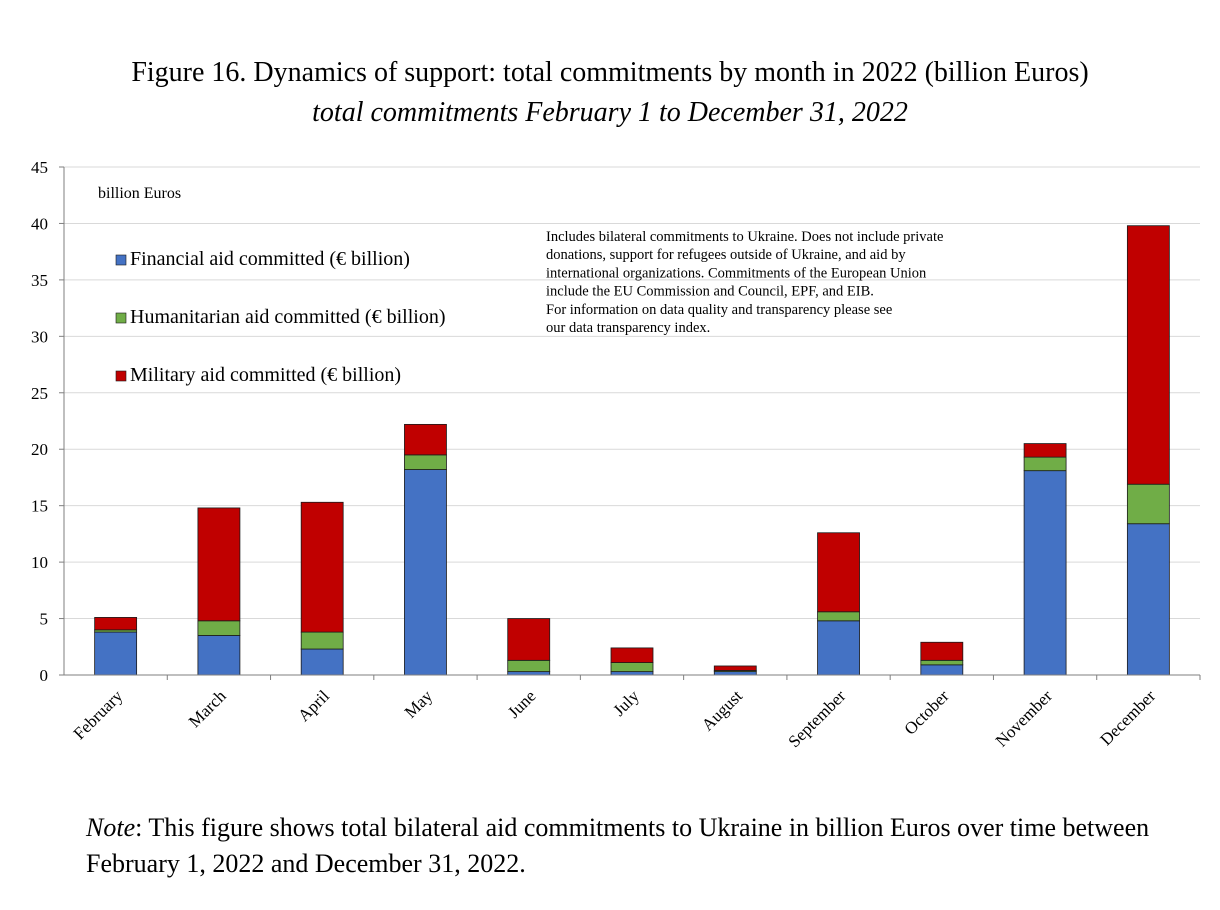  I want to click on legend-swatch-humanitarian-aid, so click(121, 318).